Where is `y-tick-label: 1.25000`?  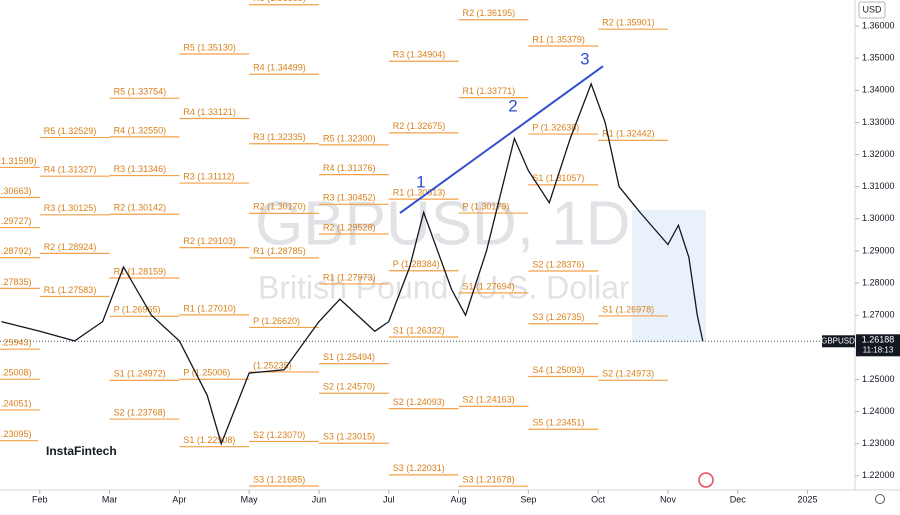
y-tick-label: 1.25000 is located at coordinates (878, 379).